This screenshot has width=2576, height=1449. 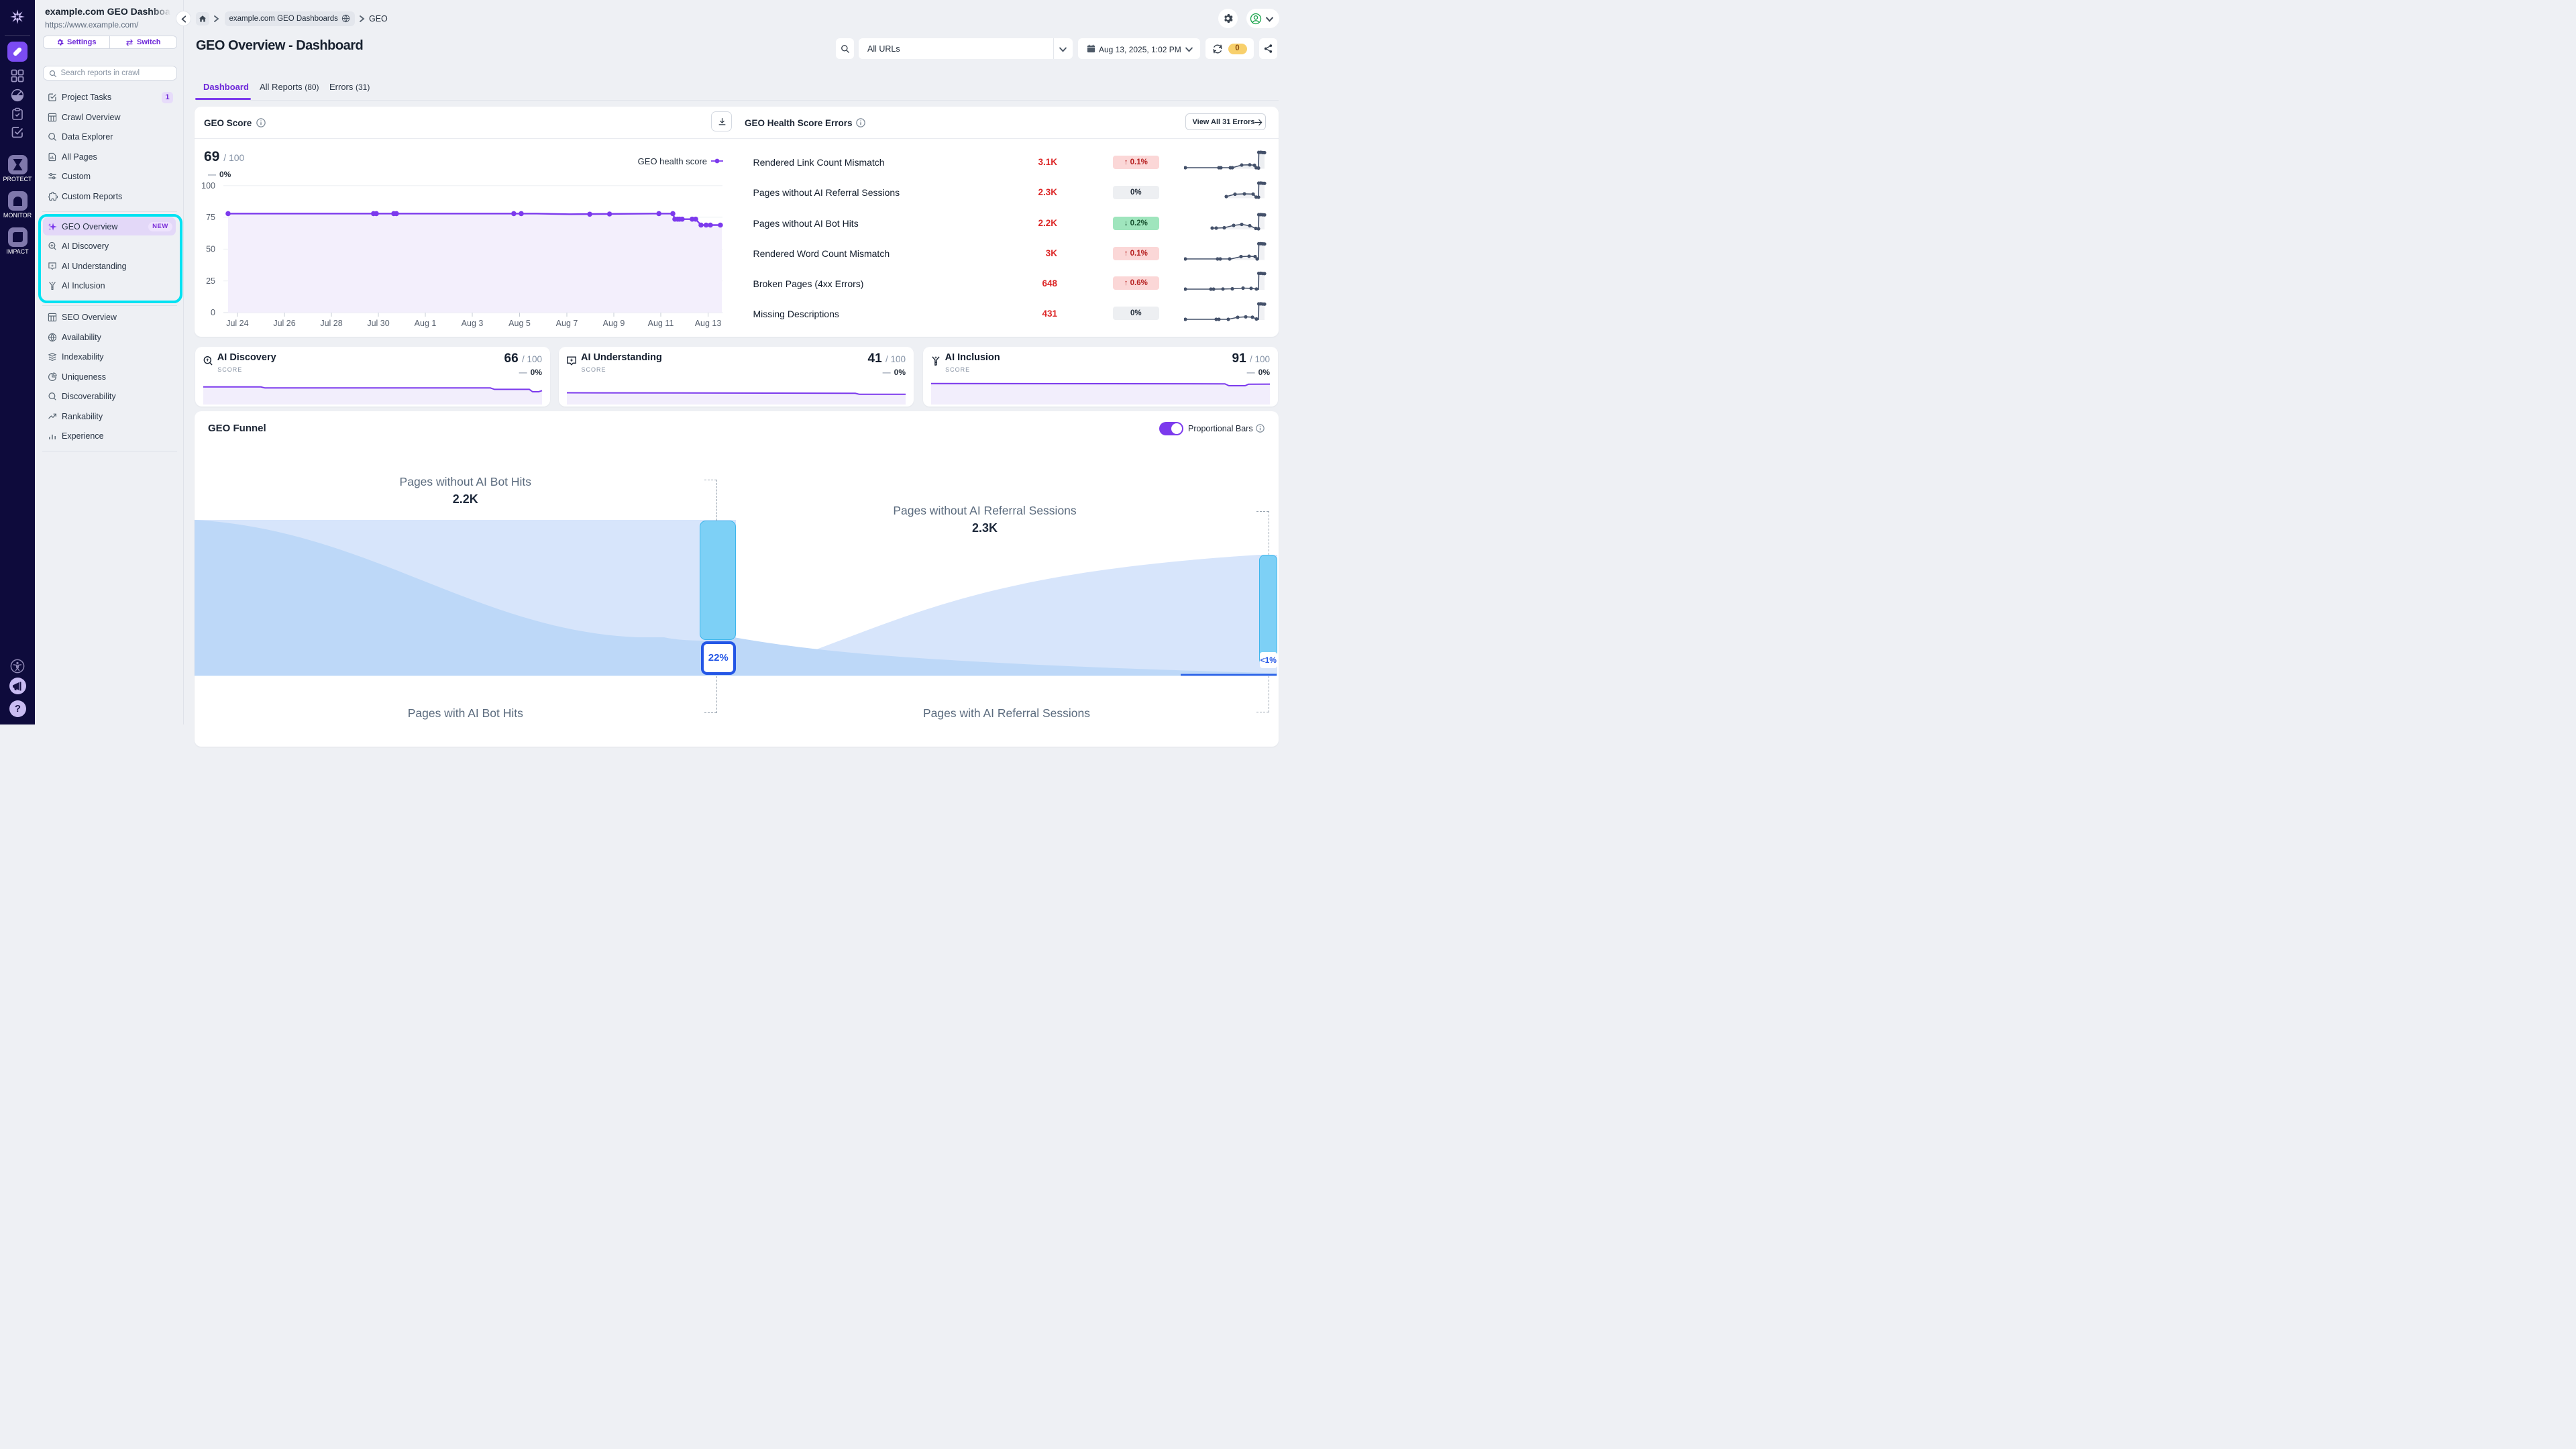 I want to click on svg-text: 75, so click(x=210, y=217).